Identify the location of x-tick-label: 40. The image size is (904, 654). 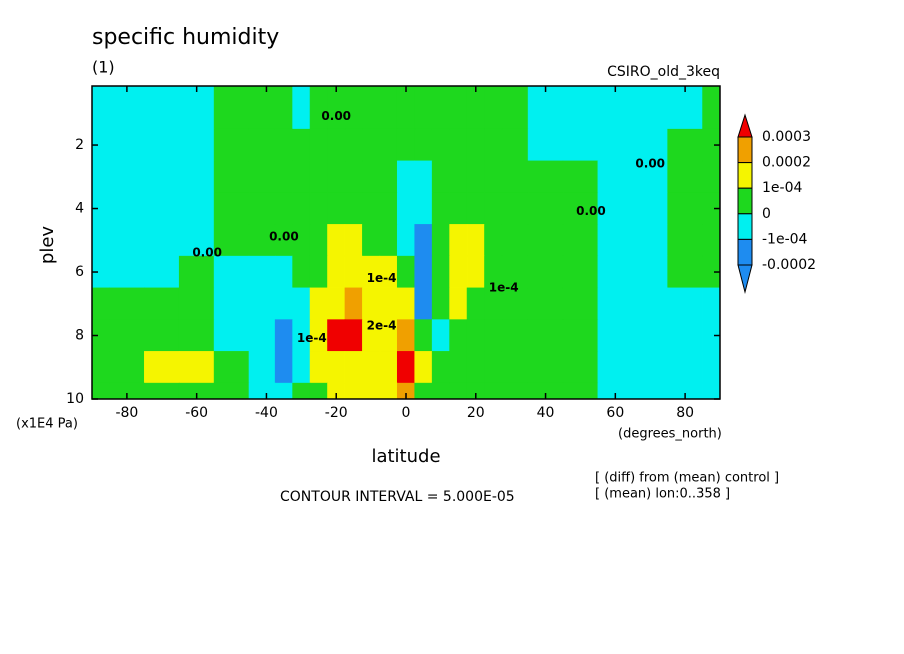
(546, 413).